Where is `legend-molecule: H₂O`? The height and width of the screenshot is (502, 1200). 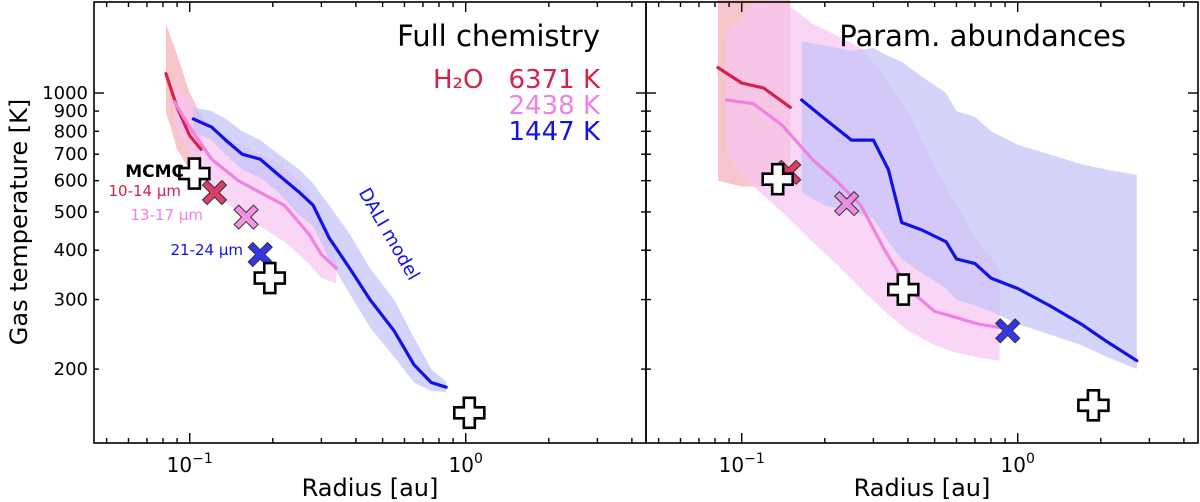 legend-molecule: H₂O is located at coordinates (458, 80).